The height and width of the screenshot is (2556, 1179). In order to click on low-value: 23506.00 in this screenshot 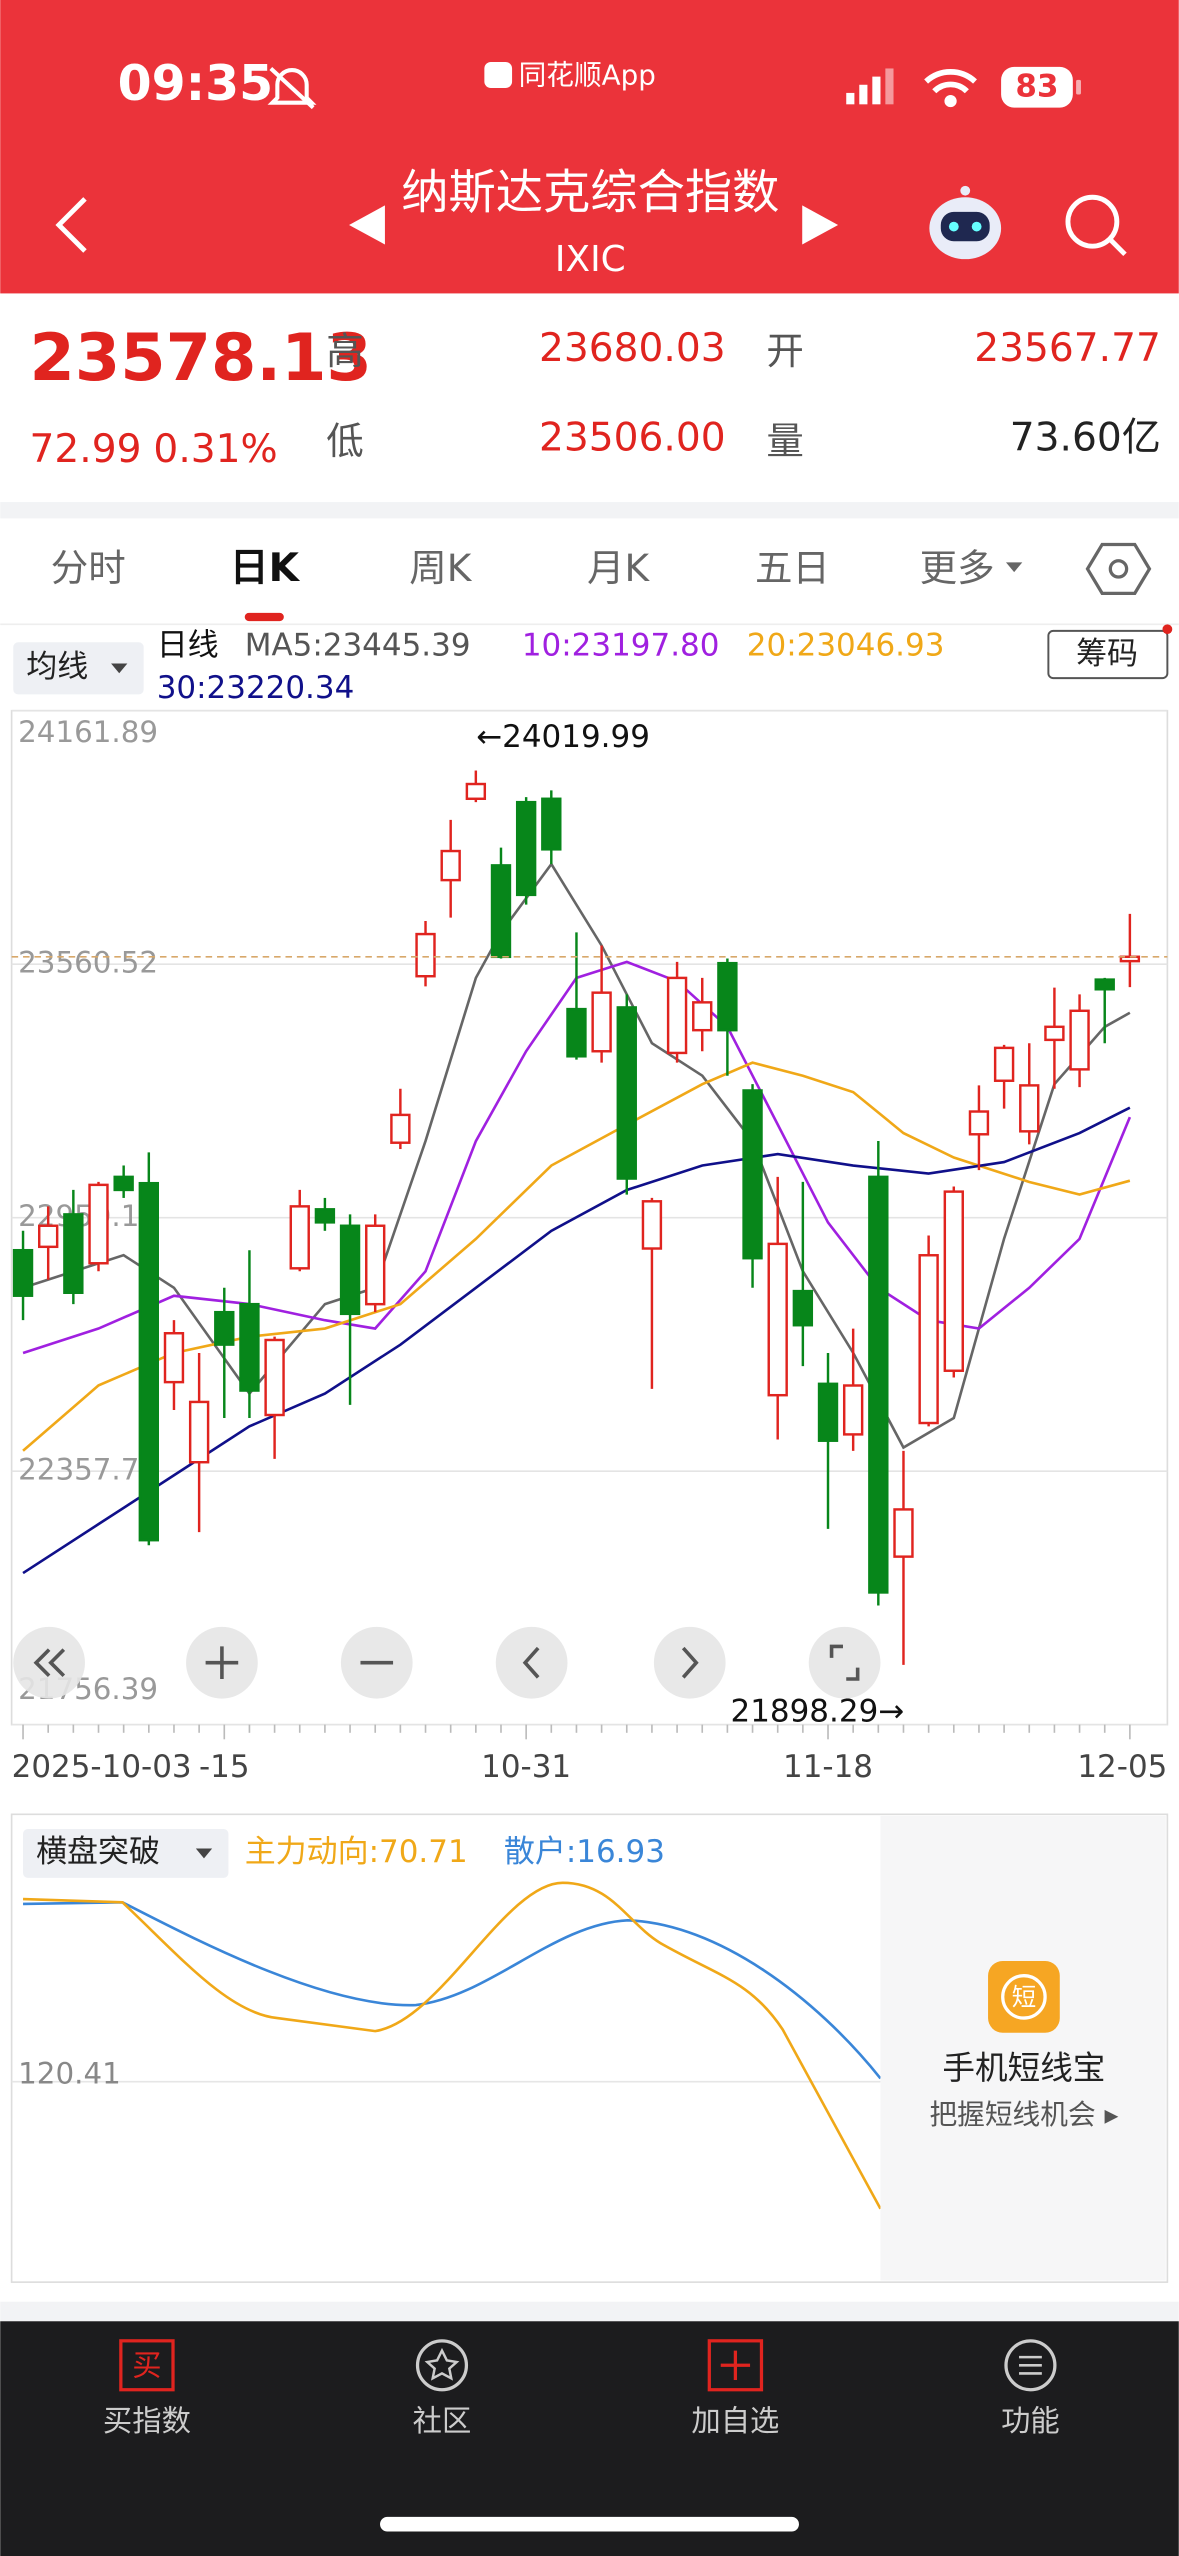, I will do `click(632, 438)`.